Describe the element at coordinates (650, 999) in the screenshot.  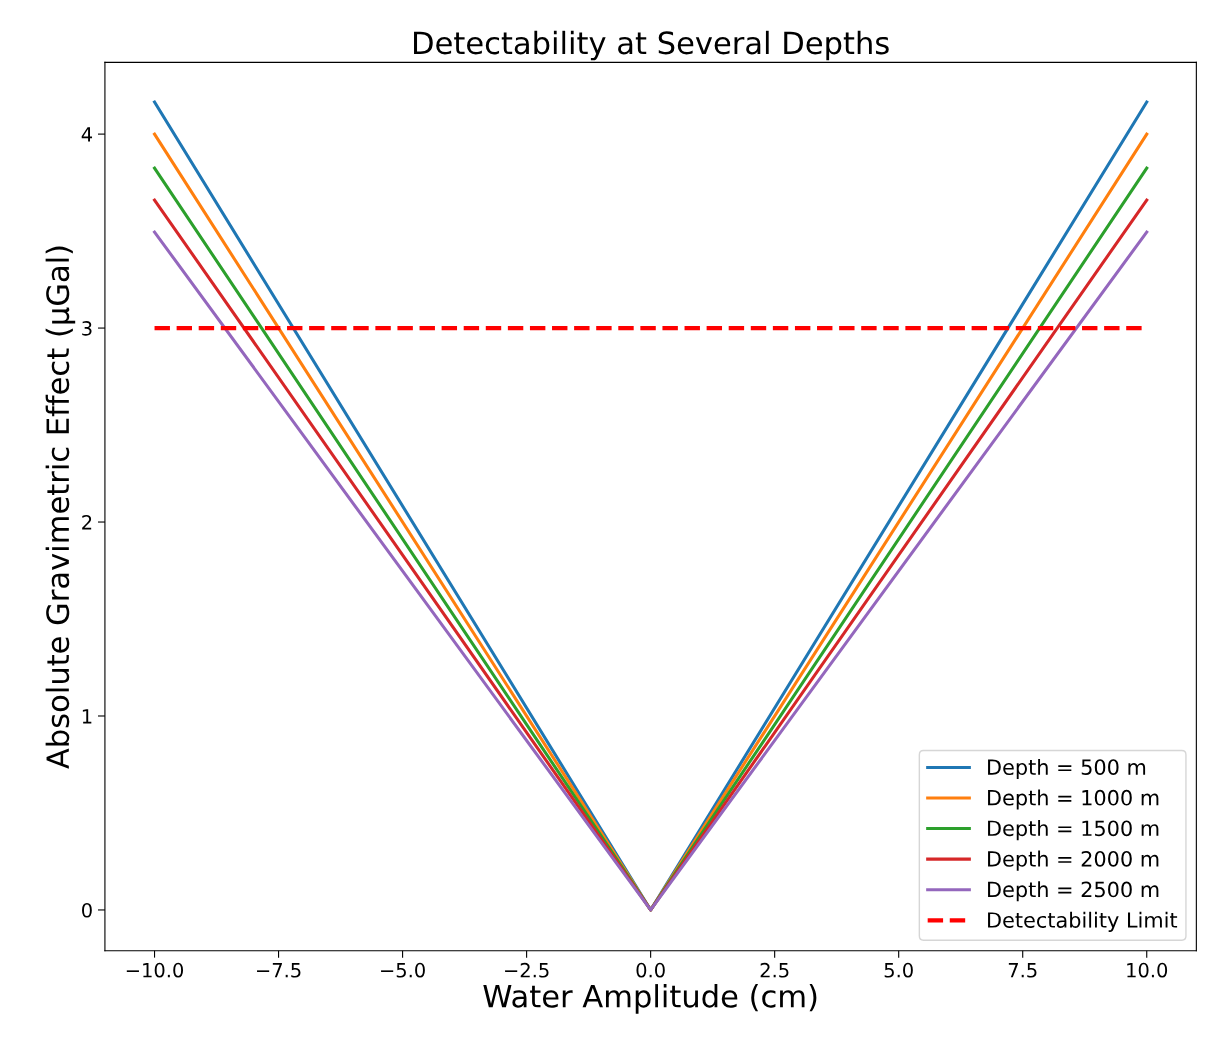
I see `x-axis-title: Water Amplitude (cm)` at that location.